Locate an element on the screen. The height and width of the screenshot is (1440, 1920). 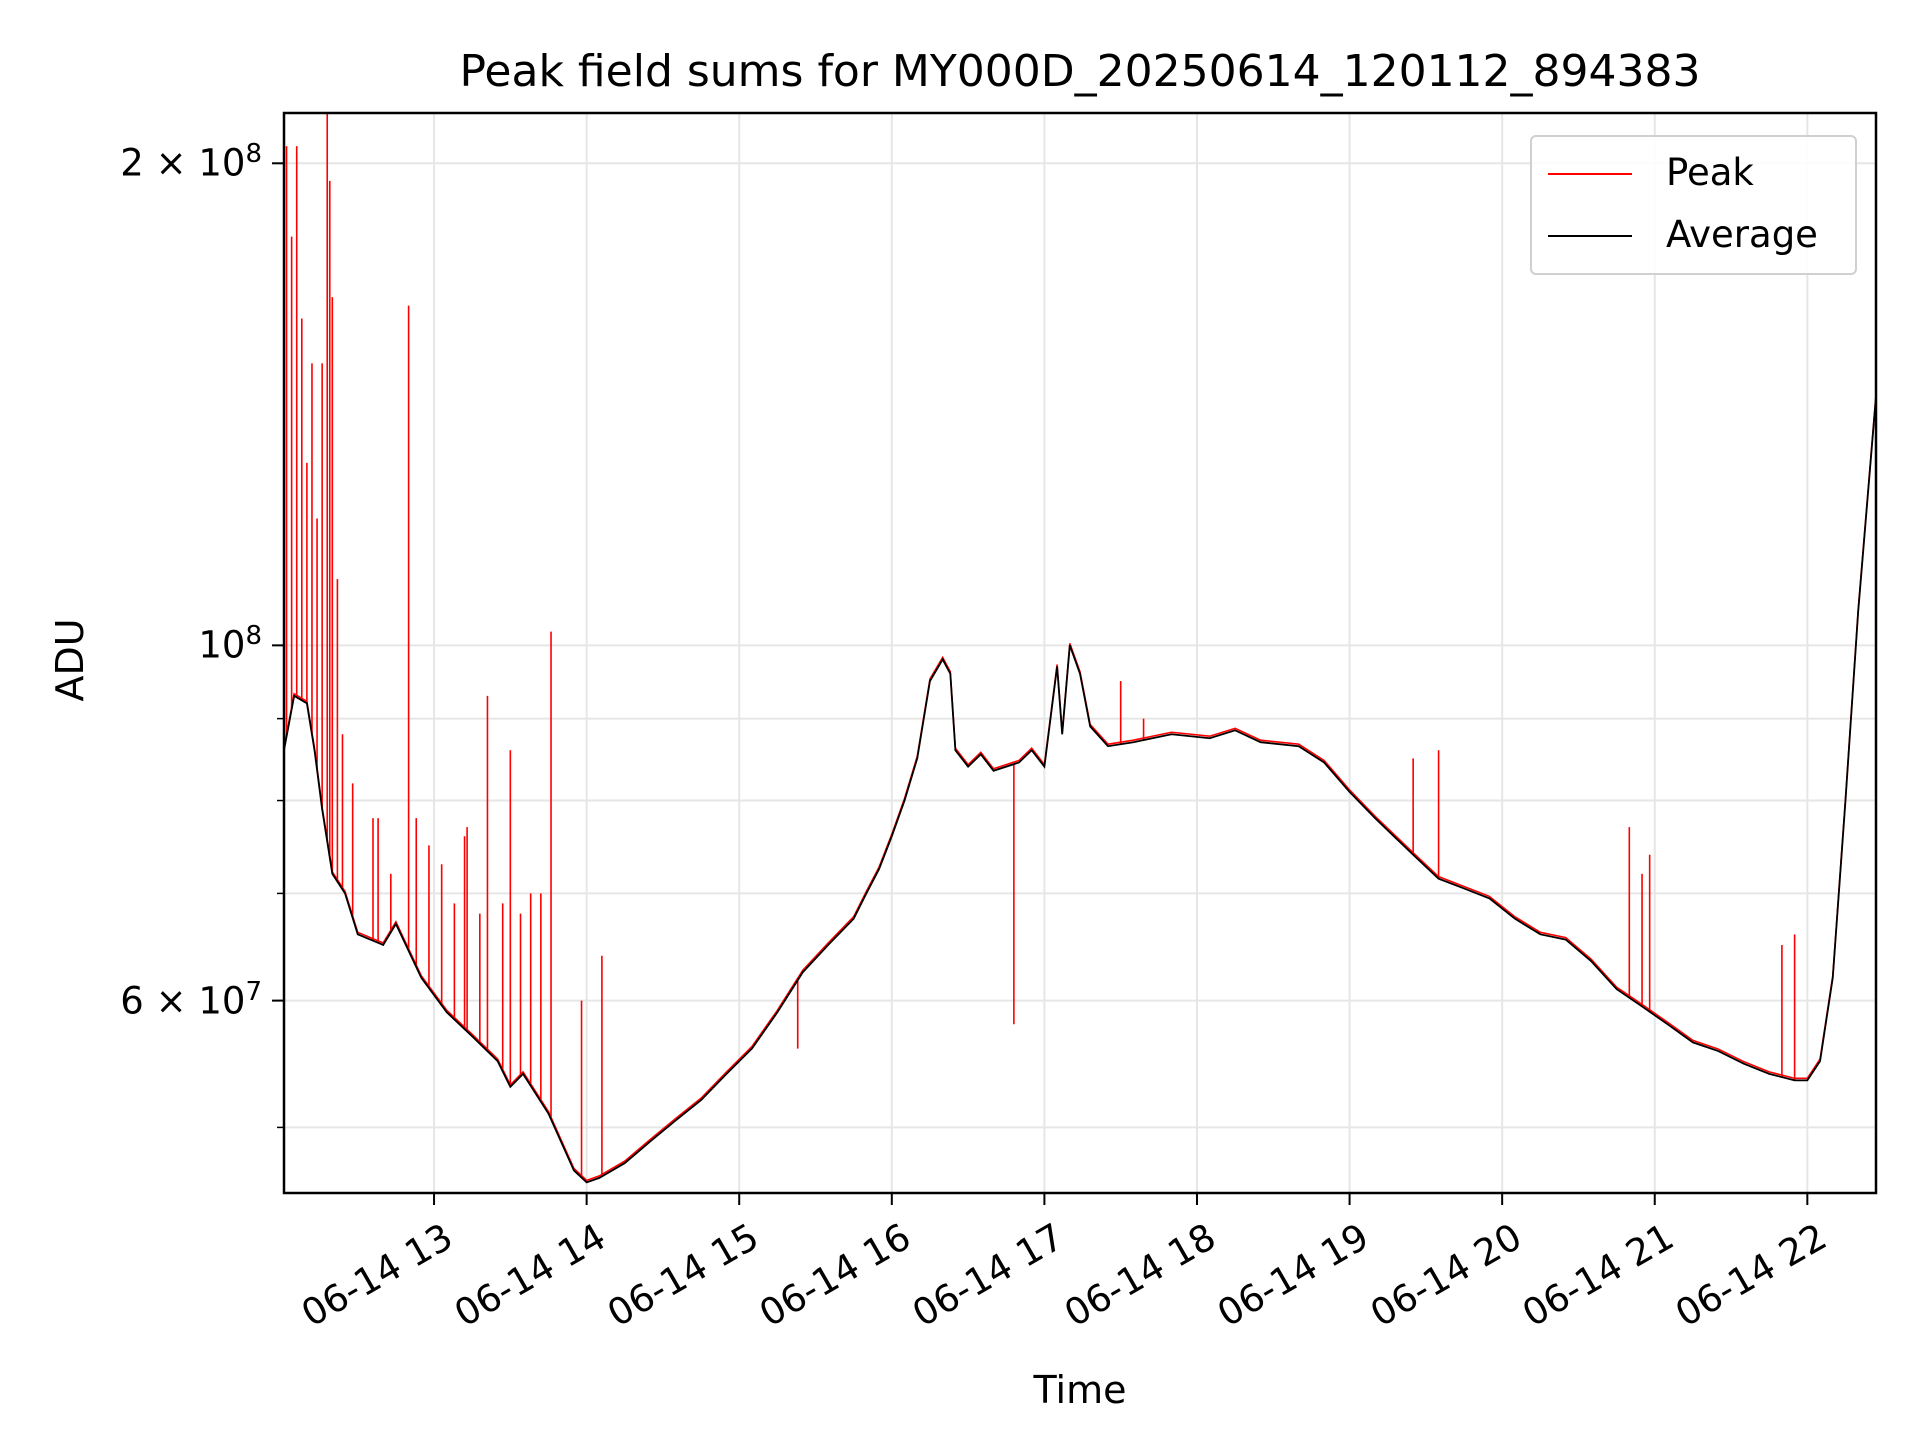
legend-item-average: Average is located at coordinates (1693, 235).